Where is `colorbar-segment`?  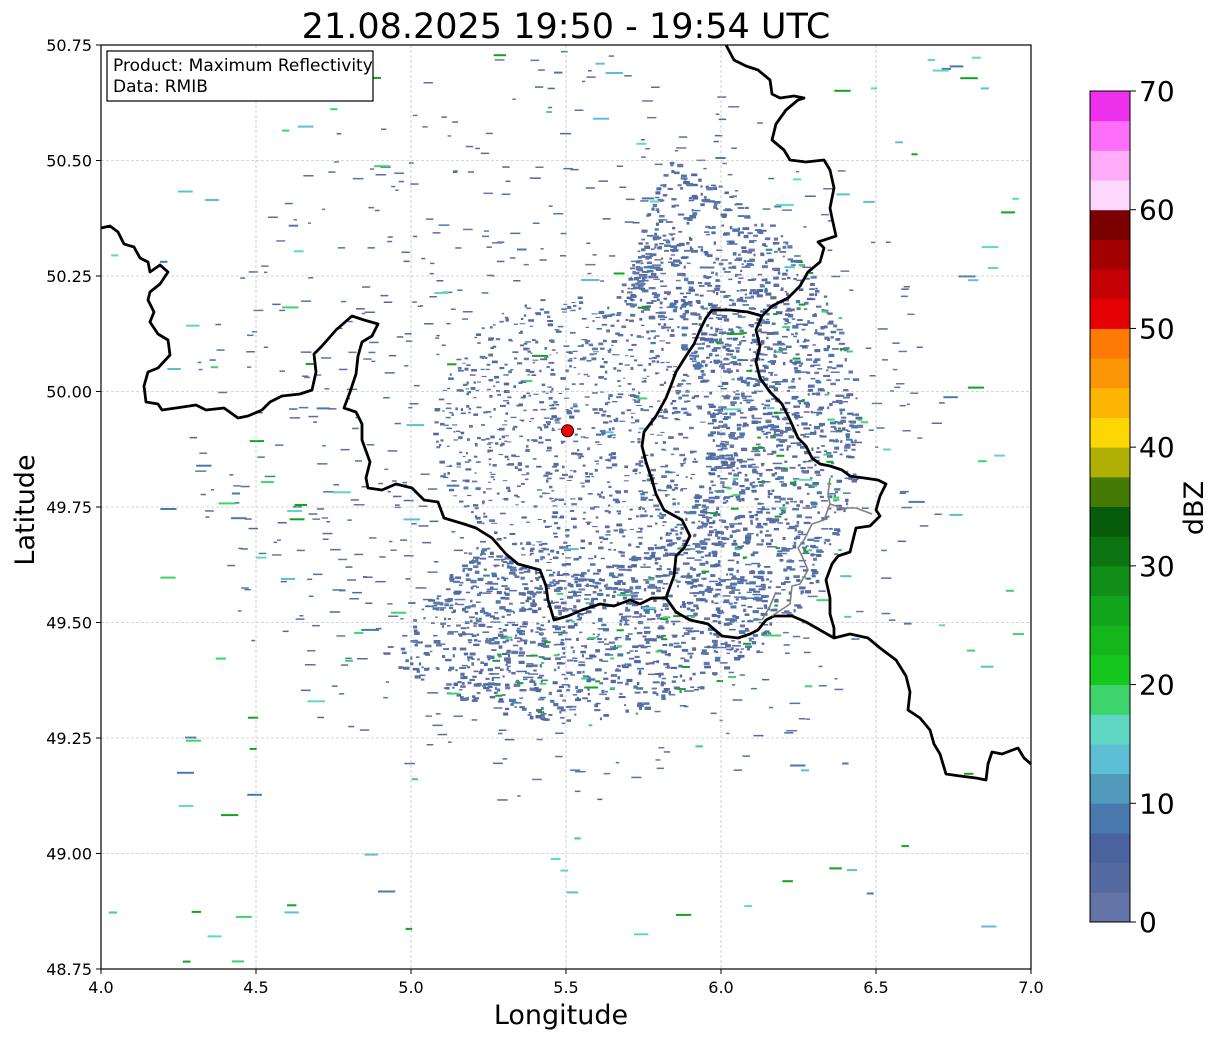 colorbar-segment is located at coordinates (1110, 610).